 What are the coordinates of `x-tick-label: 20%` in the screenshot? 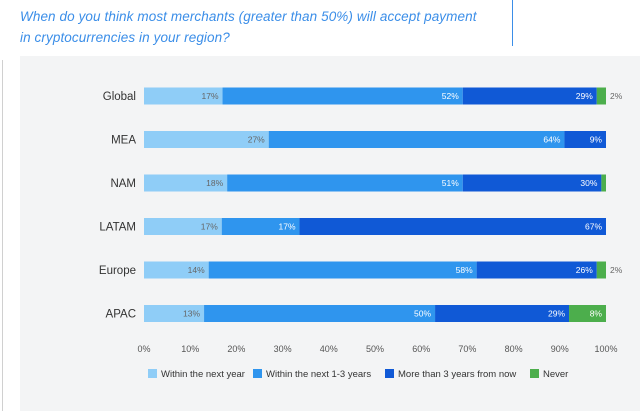 It's located at (236, 349).